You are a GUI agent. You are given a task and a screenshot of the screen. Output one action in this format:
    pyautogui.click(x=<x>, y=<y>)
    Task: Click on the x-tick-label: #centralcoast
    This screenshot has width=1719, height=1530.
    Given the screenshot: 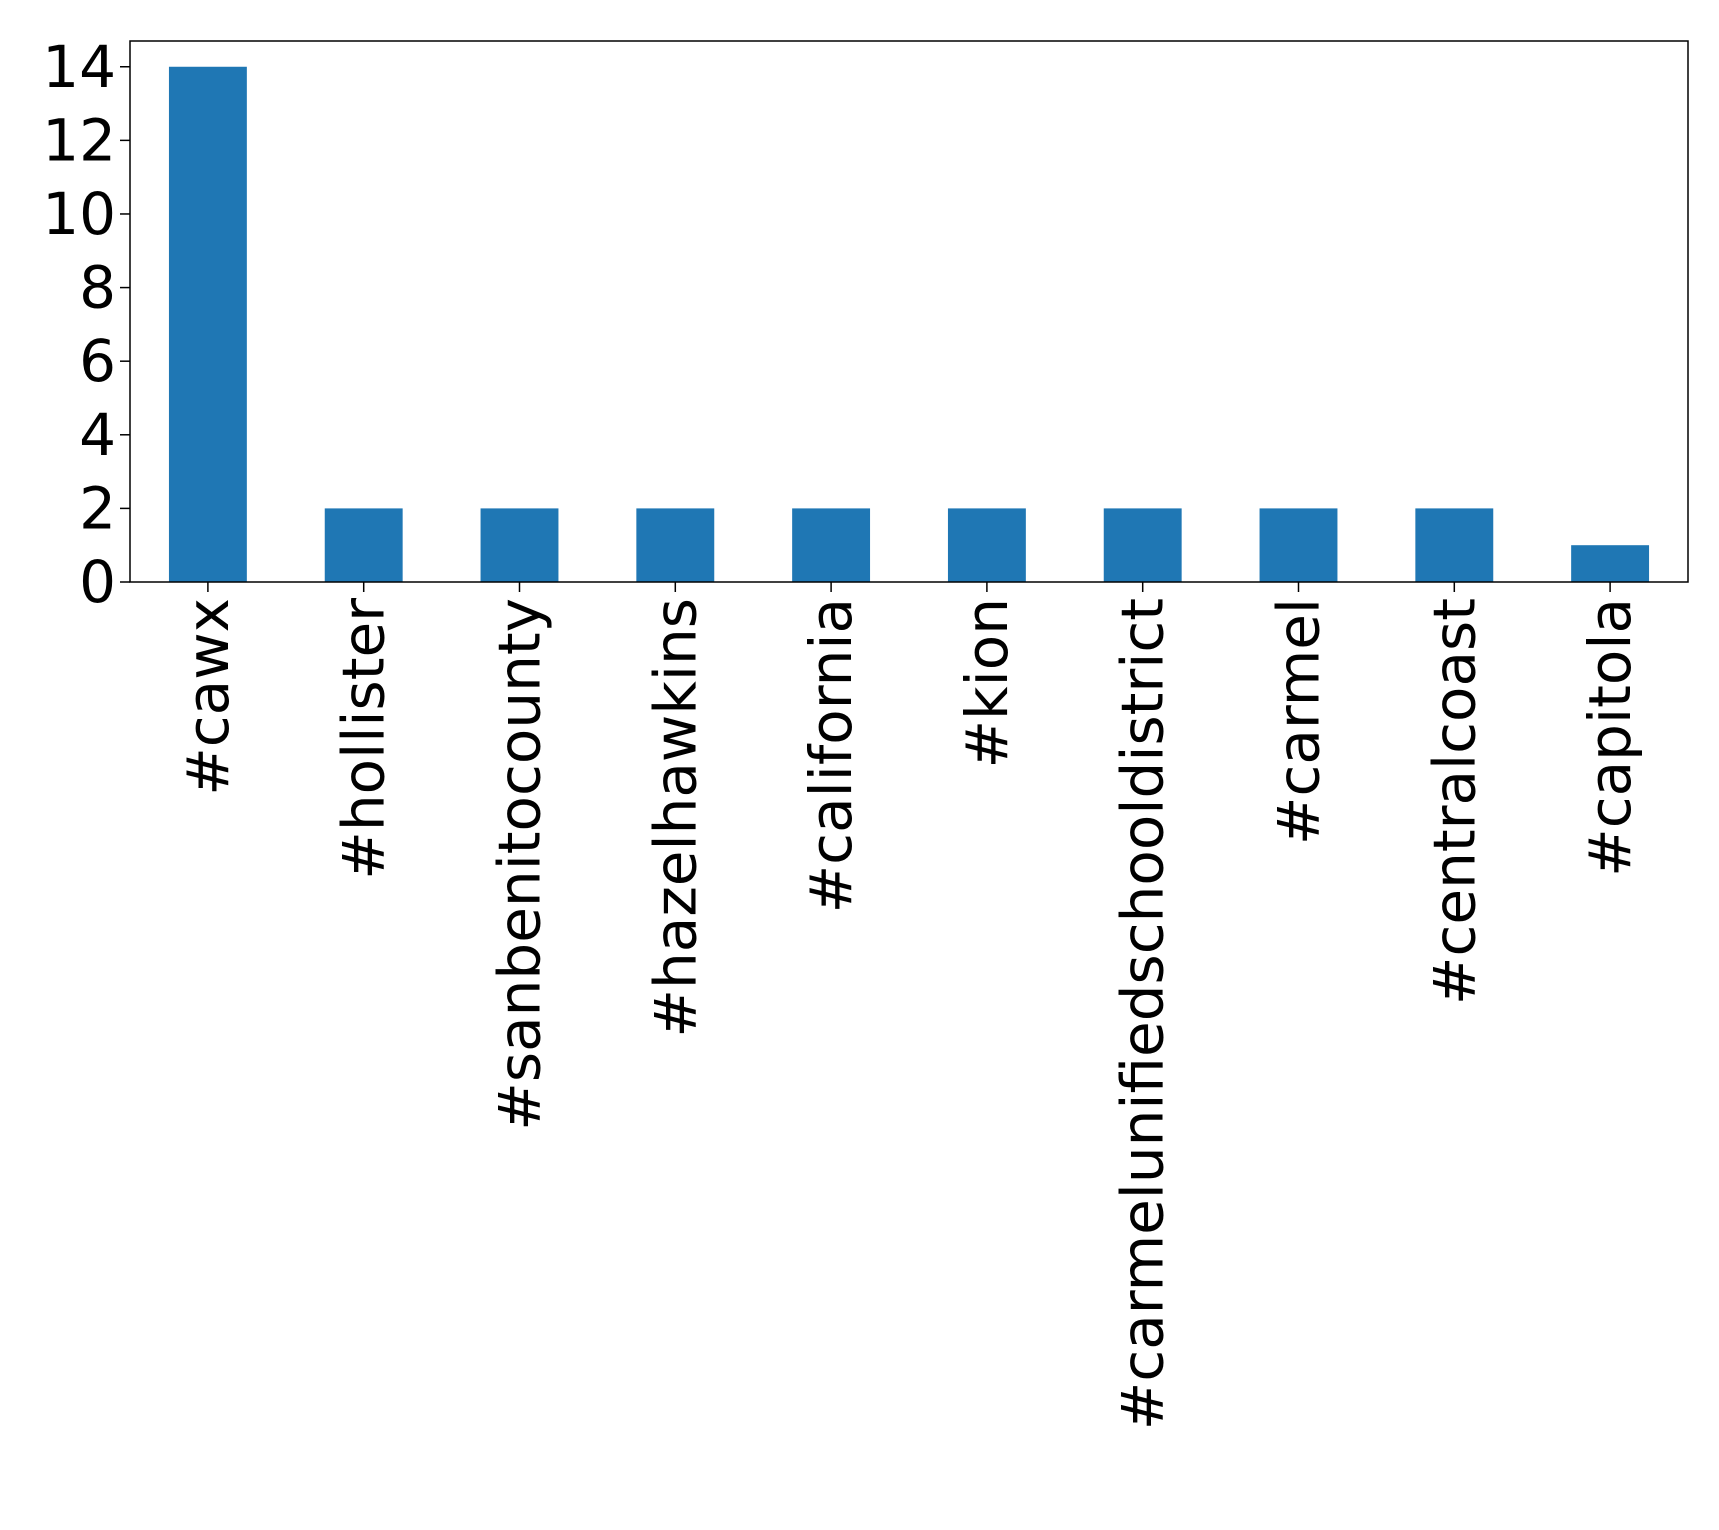 What is the action you would take?
    pyautogui.click(x=1454, y=801)
    